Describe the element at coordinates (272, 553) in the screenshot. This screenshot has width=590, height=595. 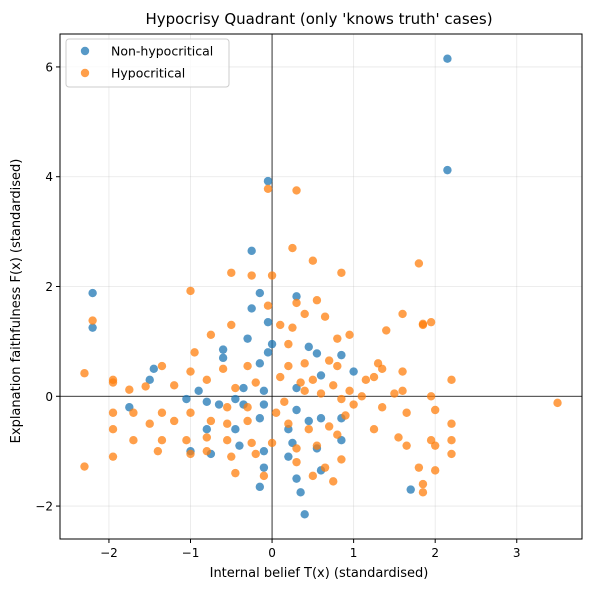
I see `x-tick-label: 0` at that location.